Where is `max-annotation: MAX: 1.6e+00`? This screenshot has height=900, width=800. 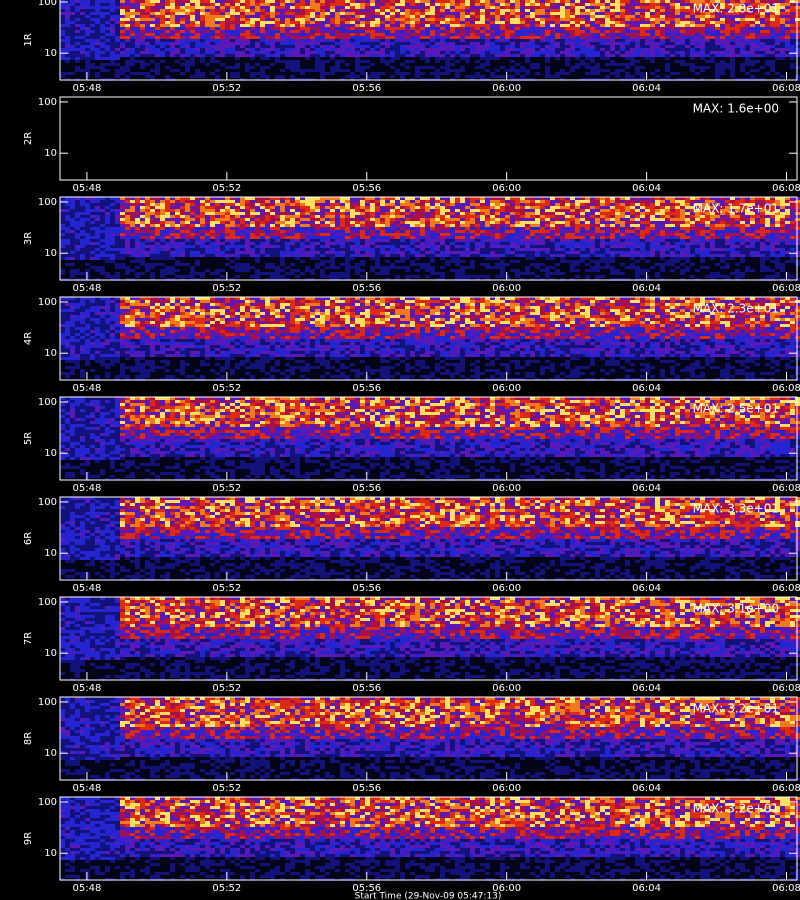
max-annotation: MAX: 1.6e+00 is located at coordinates (736, 109).